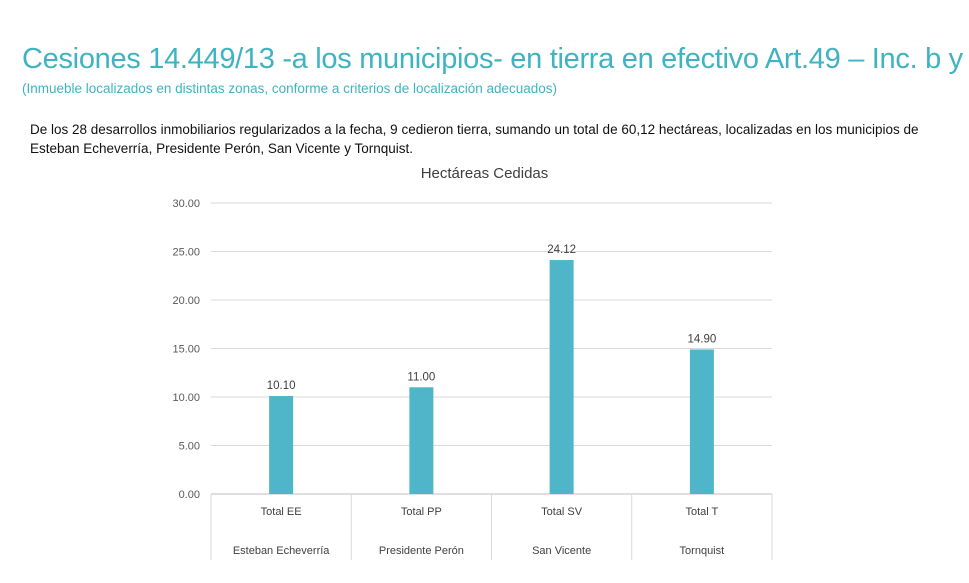  I want to click on x-group-label: San Vicente, so click(561, 551).